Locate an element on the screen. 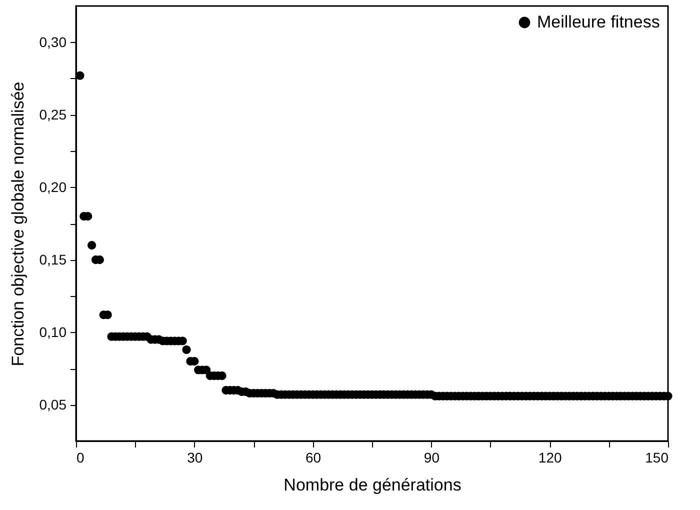  y-tick-label: 0,30 is located at coordinates (53, 42).